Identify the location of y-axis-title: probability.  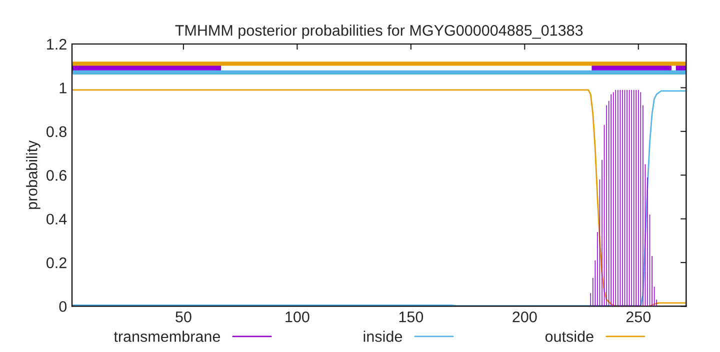
(33, 174).